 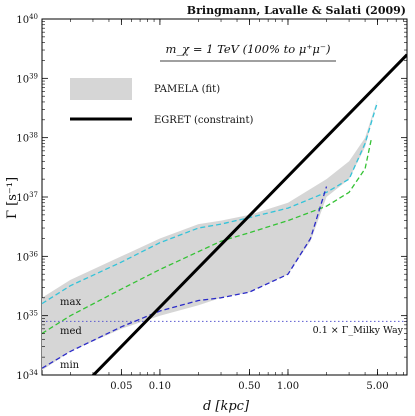 I want to click on reference-line-label: 0.1 × Γ_Milky Way, so click(x=358, y=330).